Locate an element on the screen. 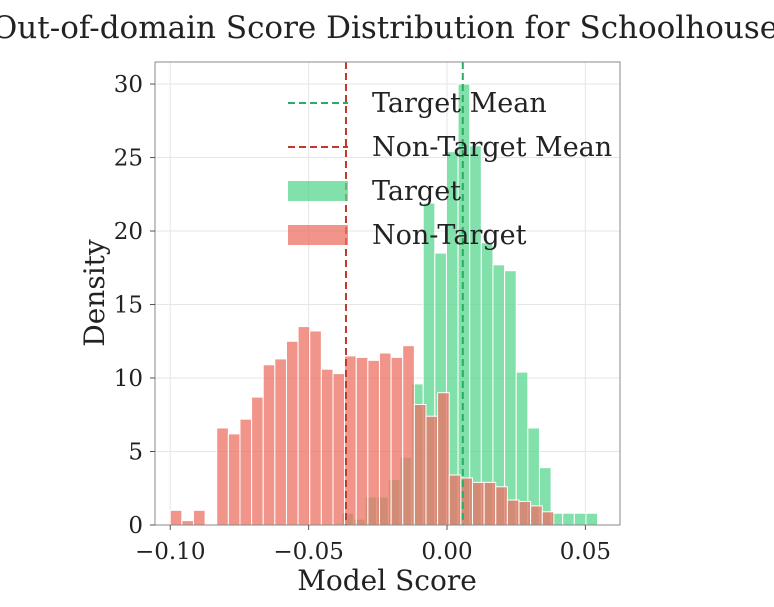 Image resolution: width=774 pixels, height=607 pixels. y-tick-label: 30 is located at coordinates (128, 85).